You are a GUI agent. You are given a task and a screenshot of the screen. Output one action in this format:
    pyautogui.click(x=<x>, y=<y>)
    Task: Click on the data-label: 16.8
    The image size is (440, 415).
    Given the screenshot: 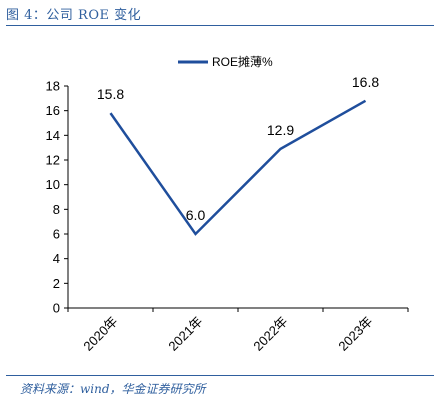 What is the action you would take?
    pyautogui.click(x=365, y=82)
    